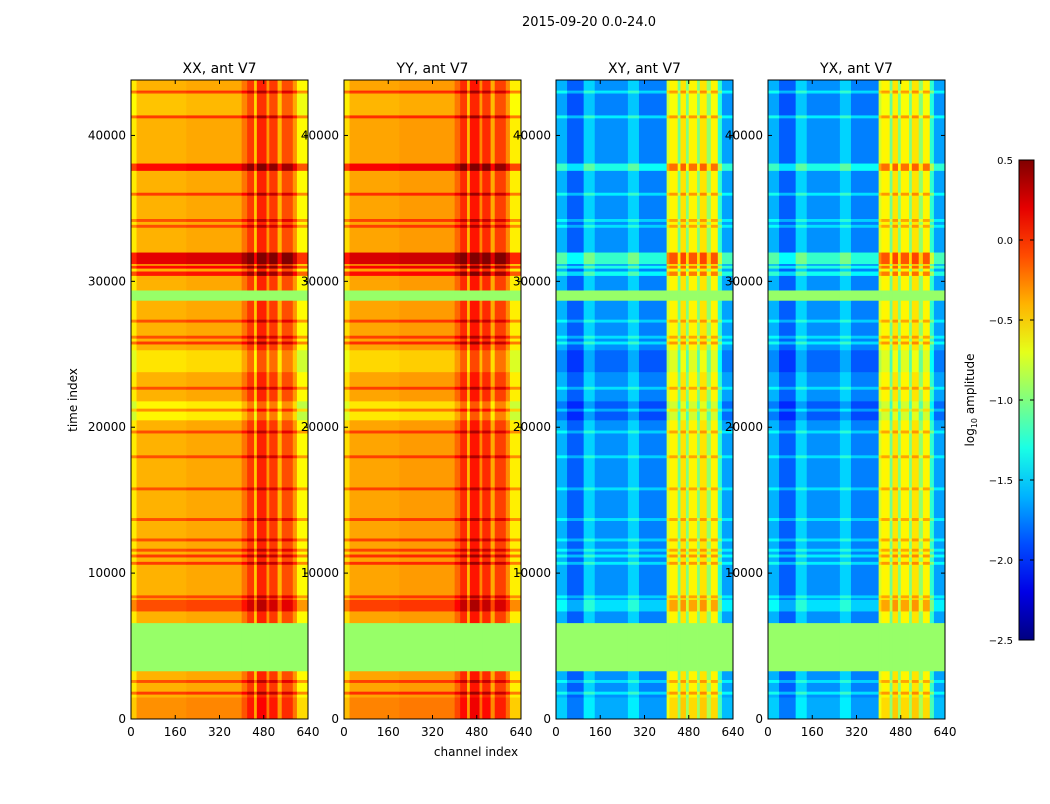  Describe the element at coordinates (432, 732) in the screenshot. I see `x-tick-label: 320` at that location.